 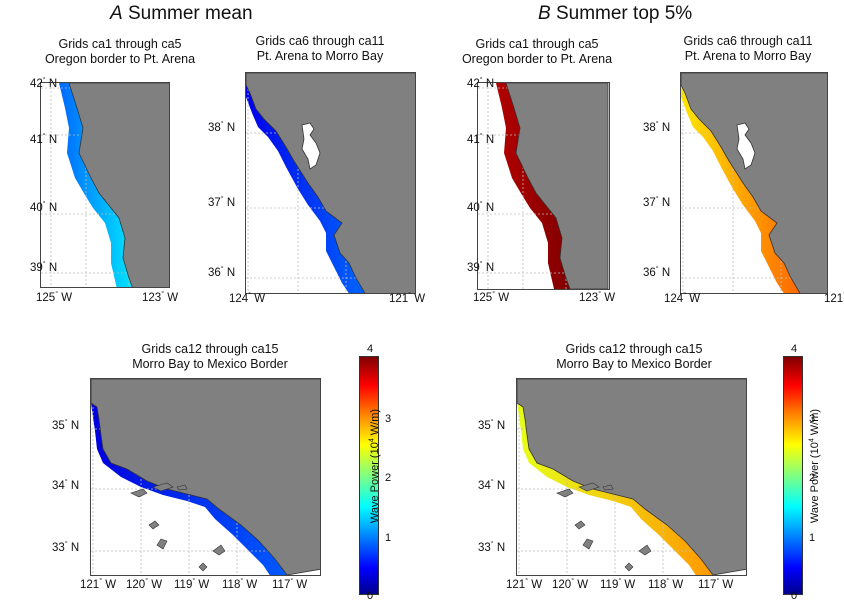 I want to click on lon-tick-label: 118° W, so click(x=240, y=584).